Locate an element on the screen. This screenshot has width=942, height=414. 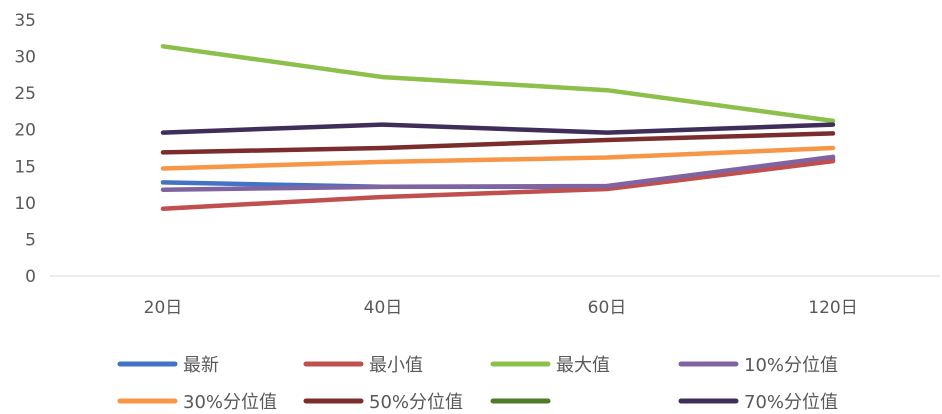
legend-item: 70%分位值 is located at coordinates (758, 402).